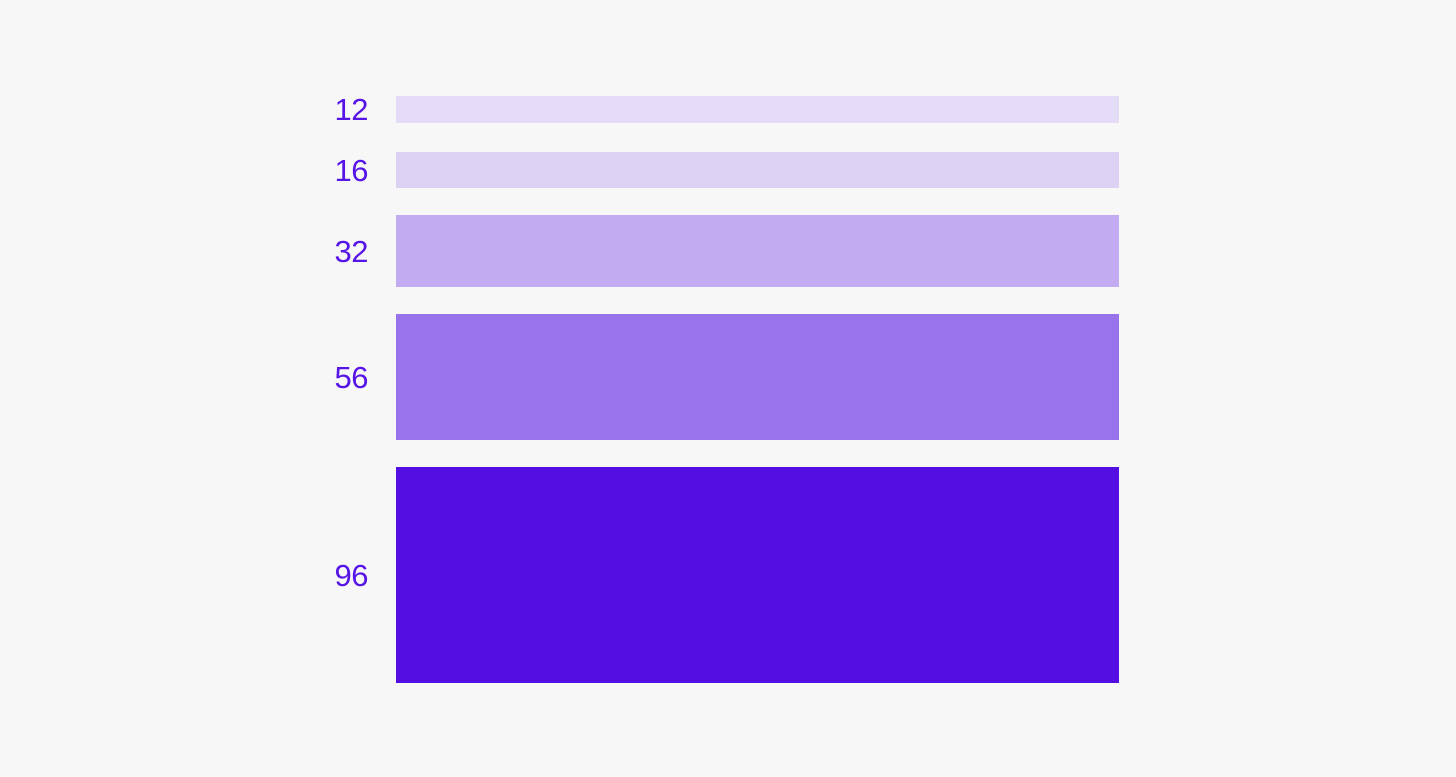 The height and width of the screenshot is (777, 1456). What do you see at coordinates (351, 251) in the screenshot?
I see `bar-value-label: 32` at bounding box center [351, 251].